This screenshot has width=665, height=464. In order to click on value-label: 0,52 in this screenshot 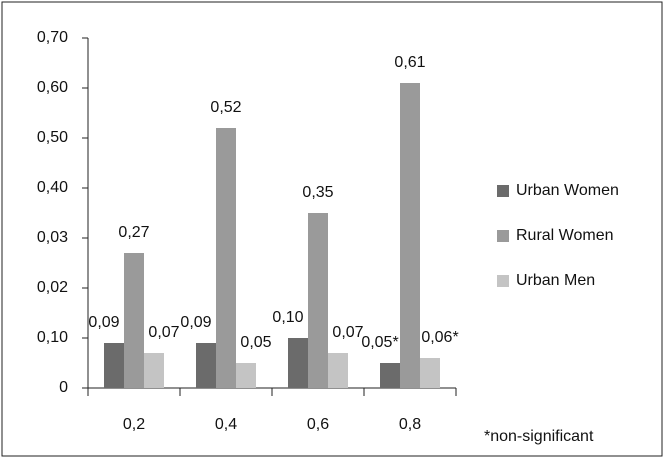, I will do `click(225, 107)`.